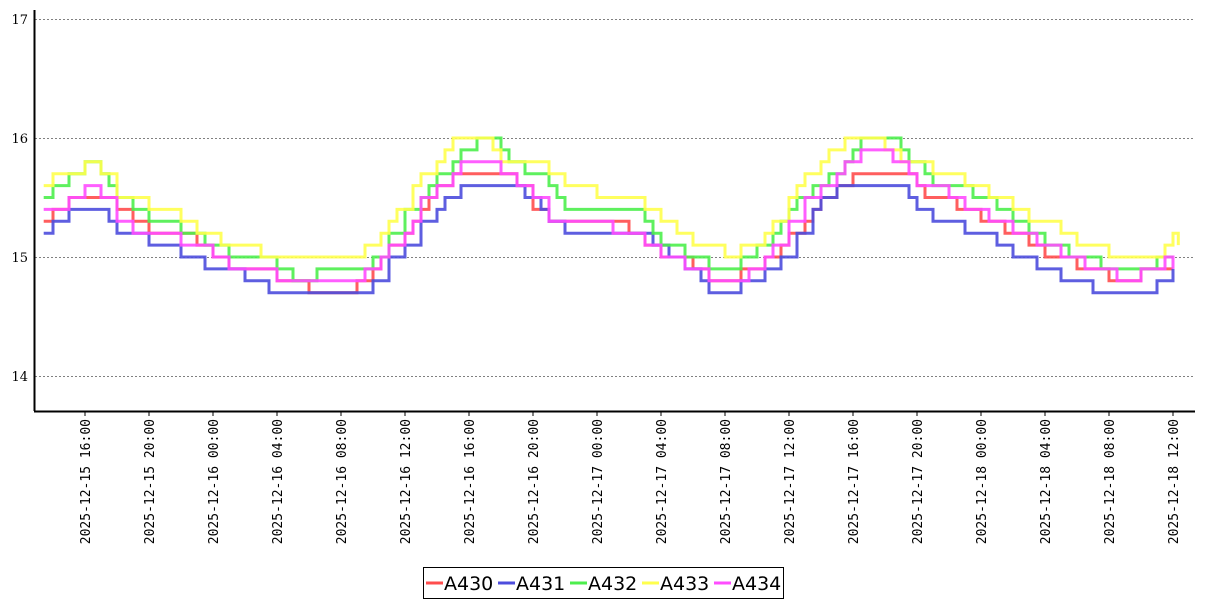  Describe the element at coordinates (214, 481) in the screenshot. I see `x-tick-label: 2025-12-16 00:00` at that location.